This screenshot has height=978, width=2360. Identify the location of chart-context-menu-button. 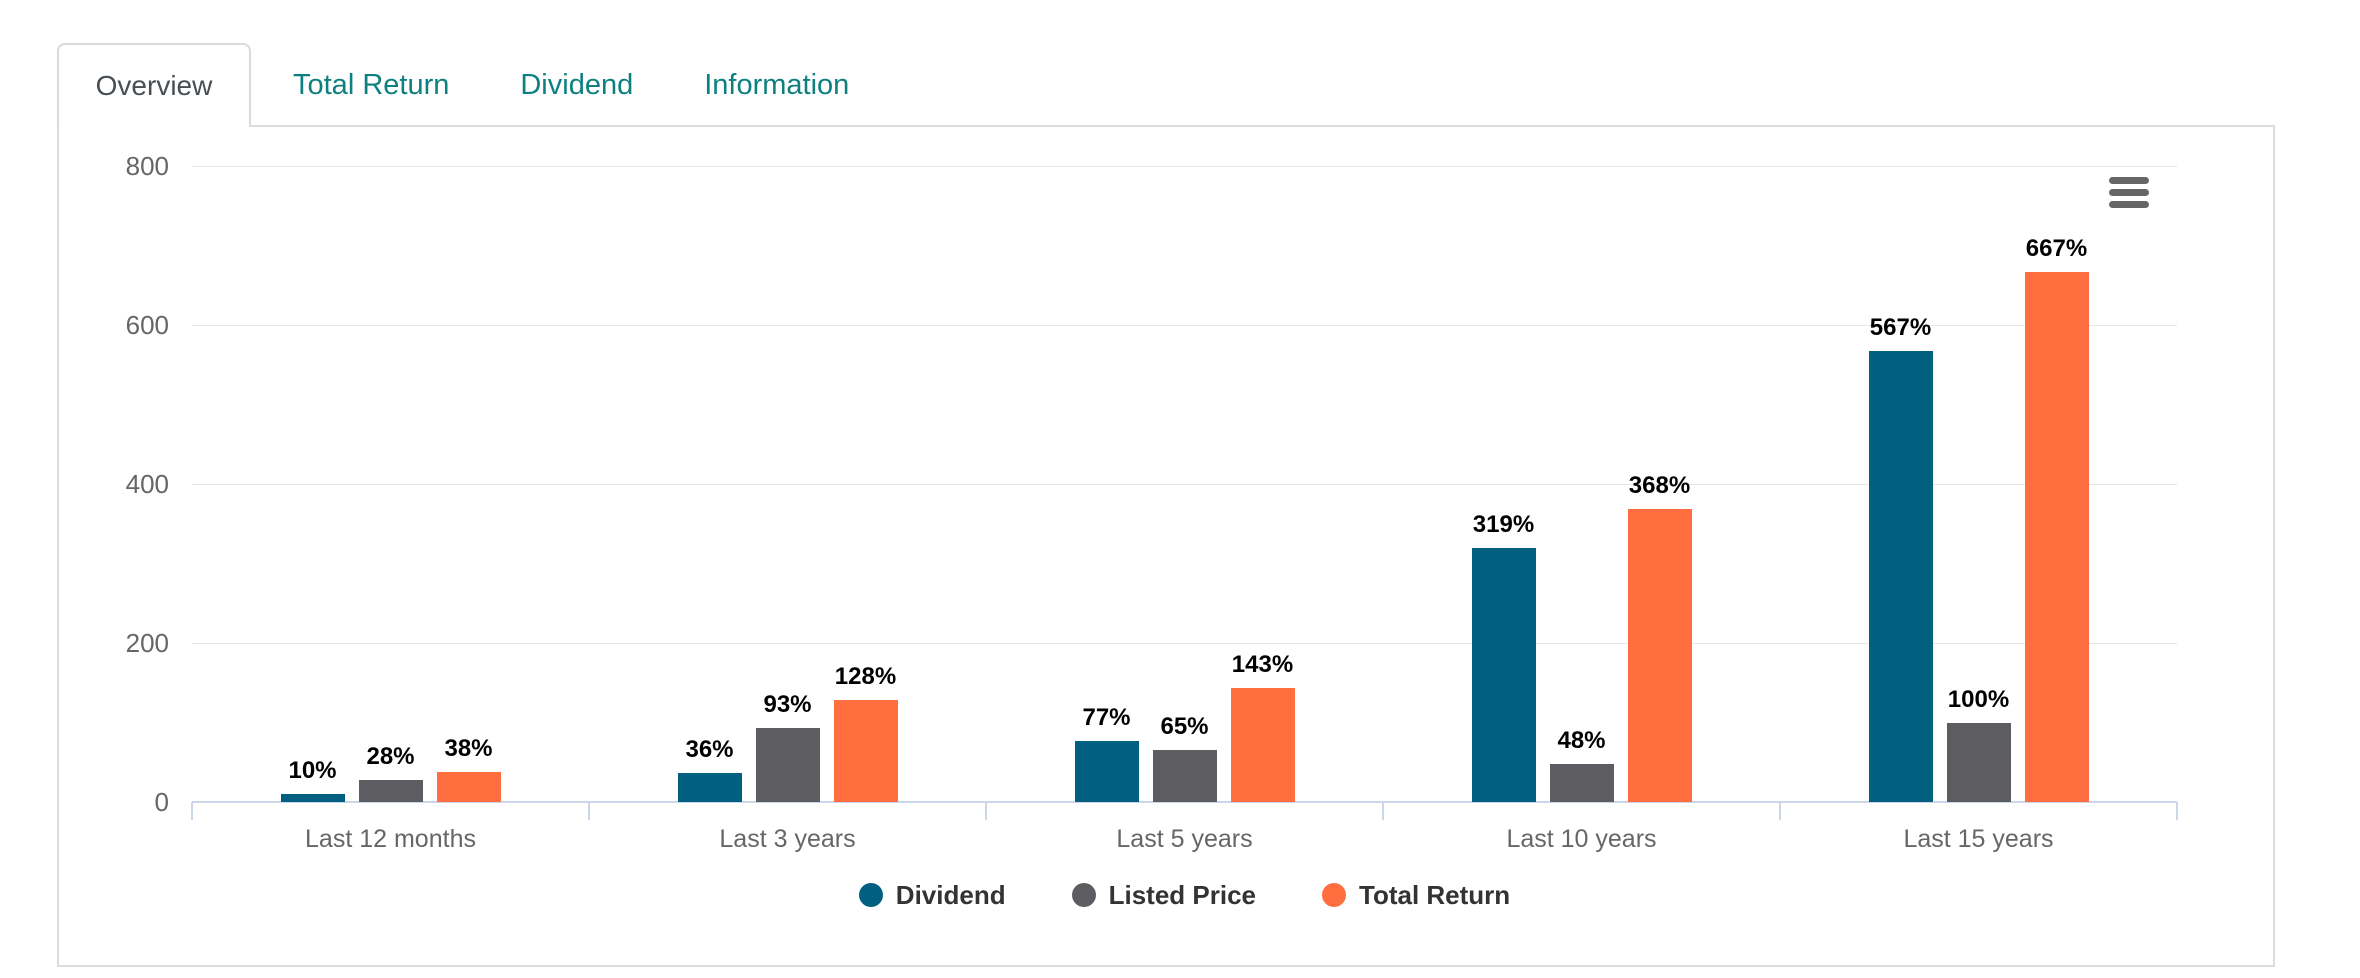
(2133, 192).